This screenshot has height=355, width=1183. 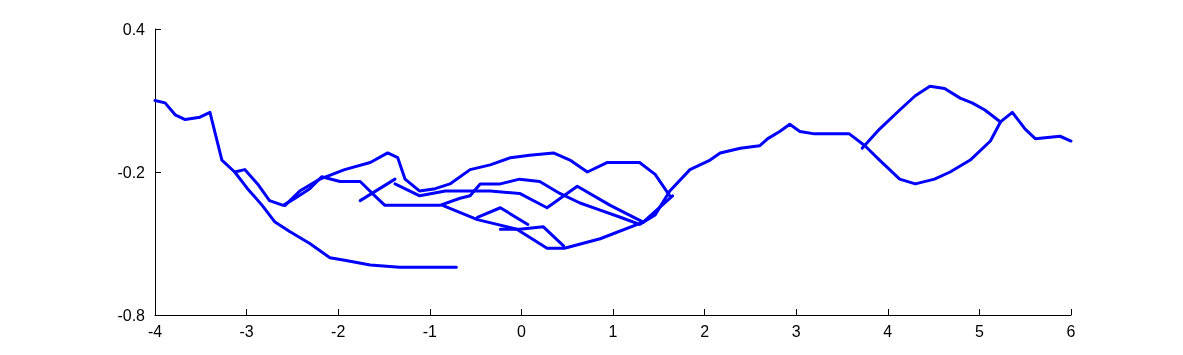 What do you see at coordinates (979, 331) in the screenshot?
I see `x-tick-label: 5` at bounding box center [979, 331].